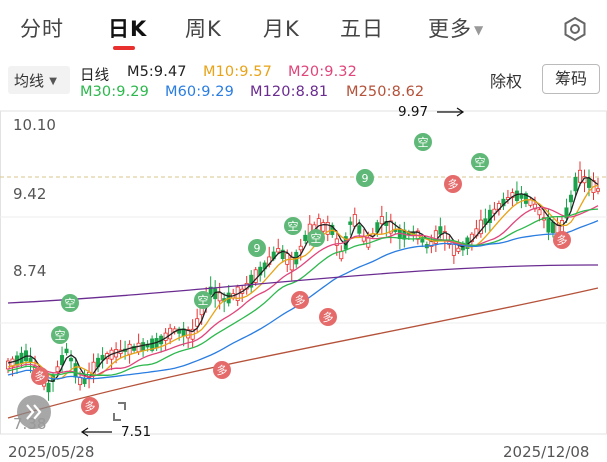  What do you see at coordinates (34, 412) in the screenshot?
I see `collapse-panel-button` at bounding box center [34, 412].